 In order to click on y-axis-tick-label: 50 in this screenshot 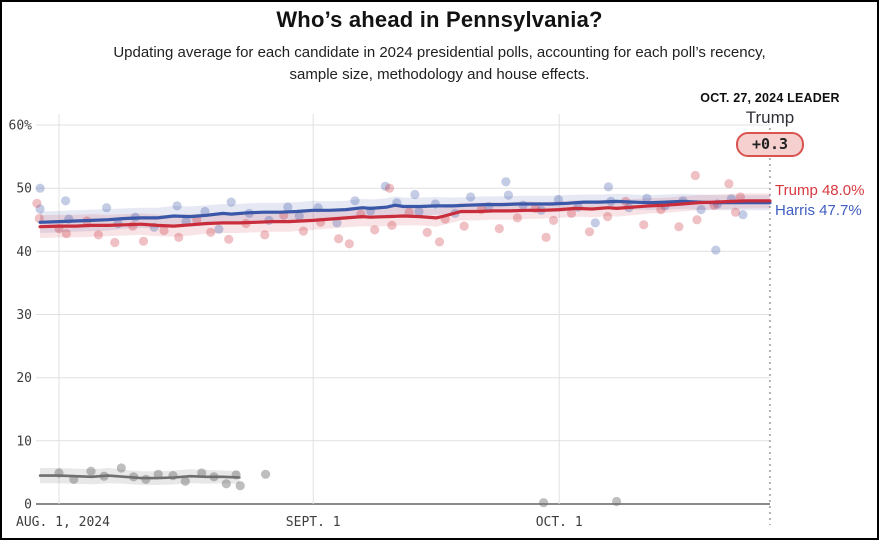, I will do `click(24, 189)`.